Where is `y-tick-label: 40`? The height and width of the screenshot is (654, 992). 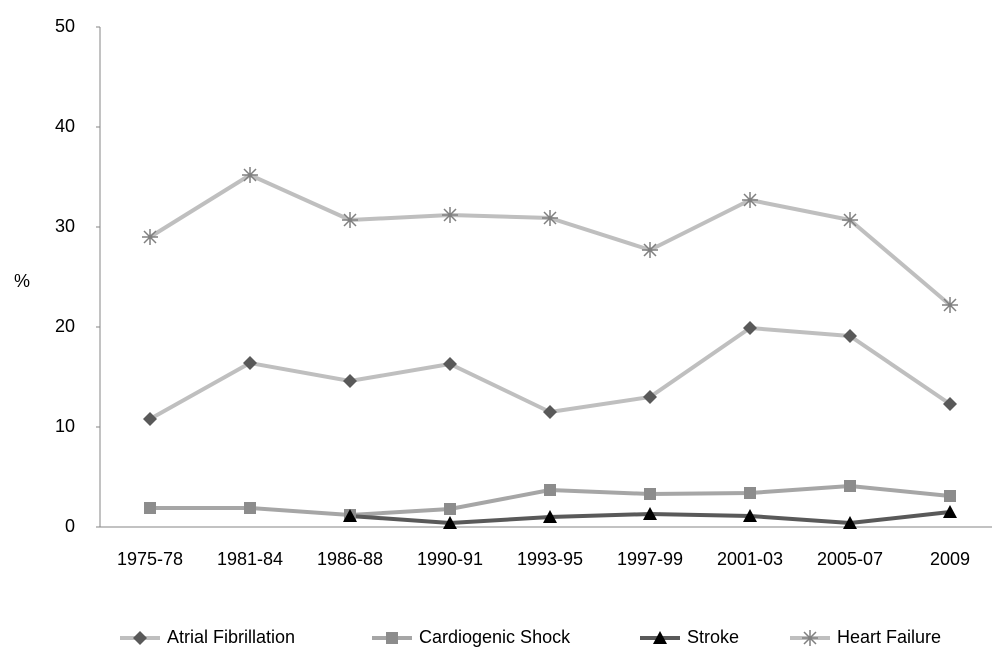 y-tick-label: 40 is located at coordinates (65, 126).